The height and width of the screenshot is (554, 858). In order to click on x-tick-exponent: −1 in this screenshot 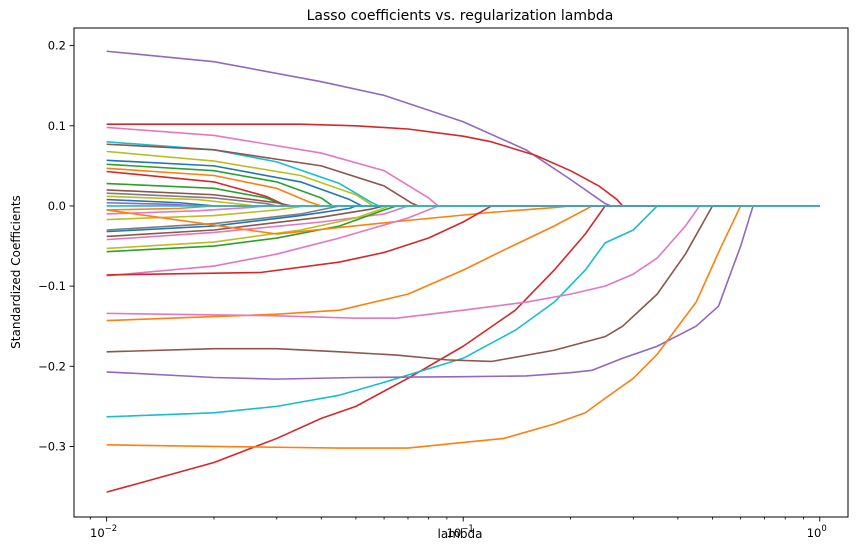, I will do `click(467, 529)`.